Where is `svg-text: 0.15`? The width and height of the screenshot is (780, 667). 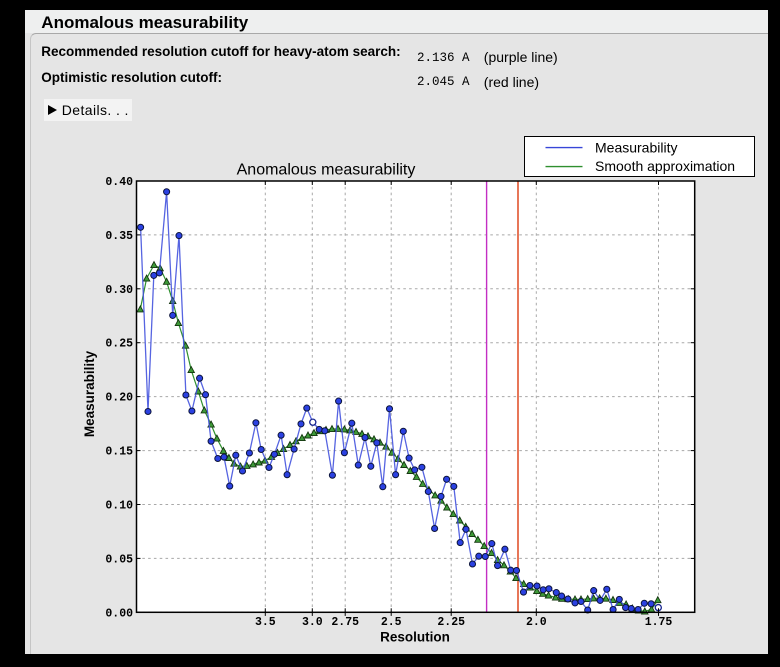 svg-text: 0.15 is located at coordinates (119, 452).